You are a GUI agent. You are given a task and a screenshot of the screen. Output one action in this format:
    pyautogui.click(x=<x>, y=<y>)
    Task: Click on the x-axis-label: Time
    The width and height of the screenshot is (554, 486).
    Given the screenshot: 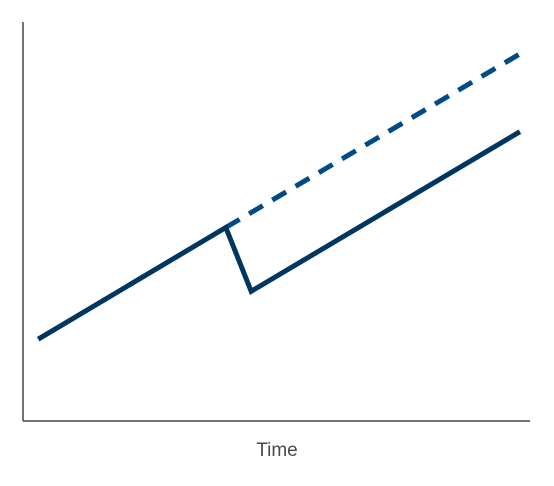 What is the action you would take?
    pyautogui.click(x=277, y=450)
    